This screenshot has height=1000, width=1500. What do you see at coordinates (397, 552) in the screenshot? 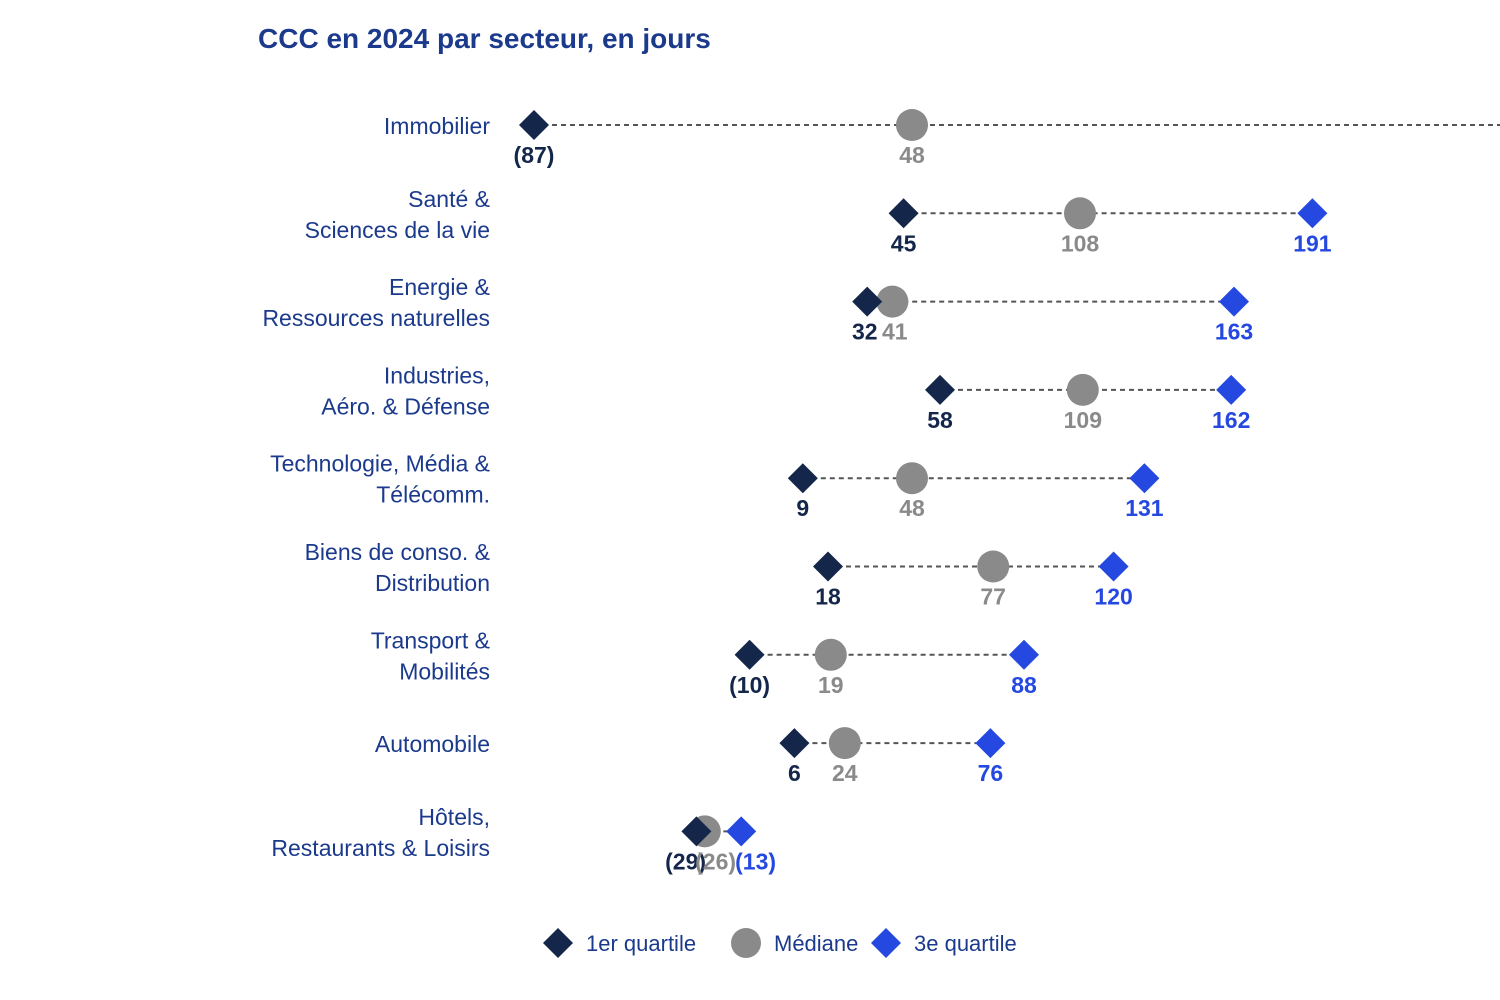
I see `category-label-line: Biens de conso. &` at bounding box center [397, 552].